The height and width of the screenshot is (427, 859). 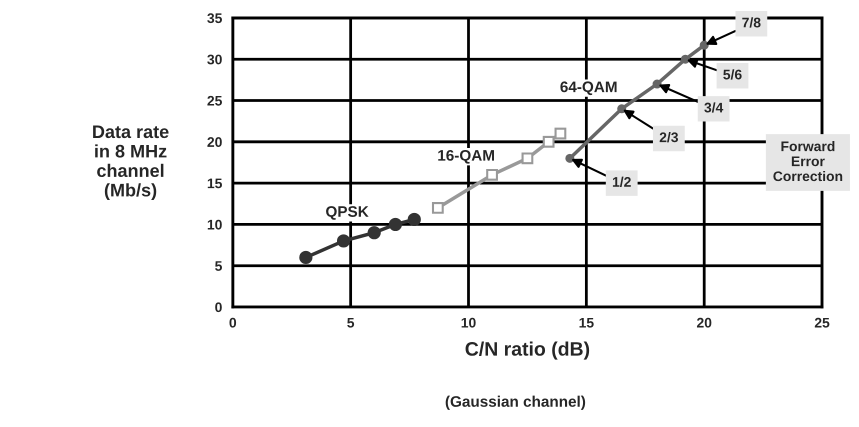 What do you see at coordinates (215, 183) in the screenshot?
I see `y-tick-label: 15` at bounding box center [215, 183].